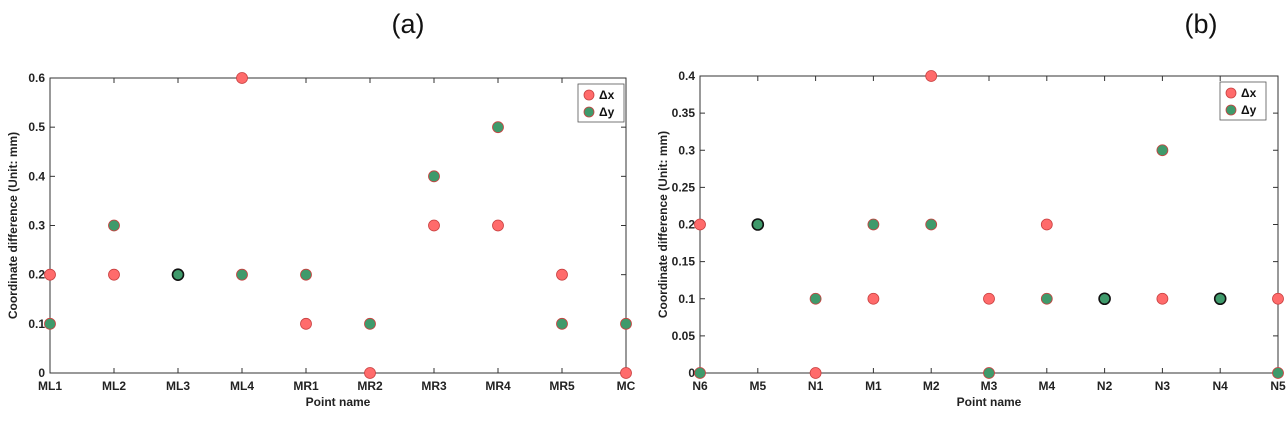 Image resolution: width=1288 pixels, height=441 pixels. Describe the element at coordinates (114, 386) in the screenshot. I see `x-tick-label: ML2` at that location.